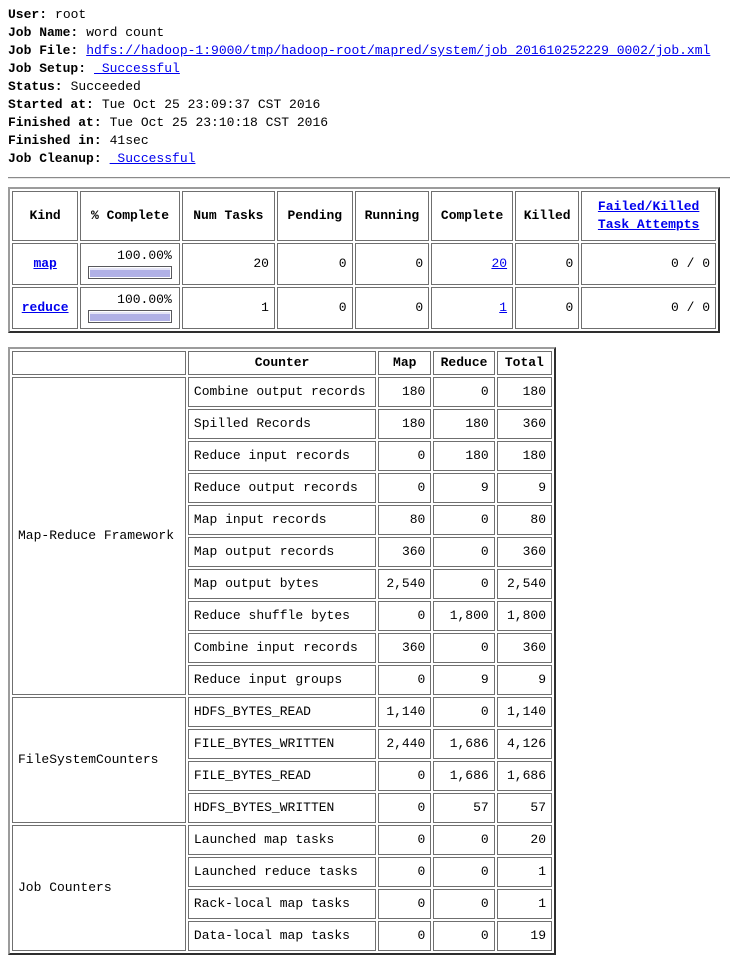 Image resolution: width=738 pixels, height=961 pixels. I want to click on map-tasks-link: map, so click(45, 263).